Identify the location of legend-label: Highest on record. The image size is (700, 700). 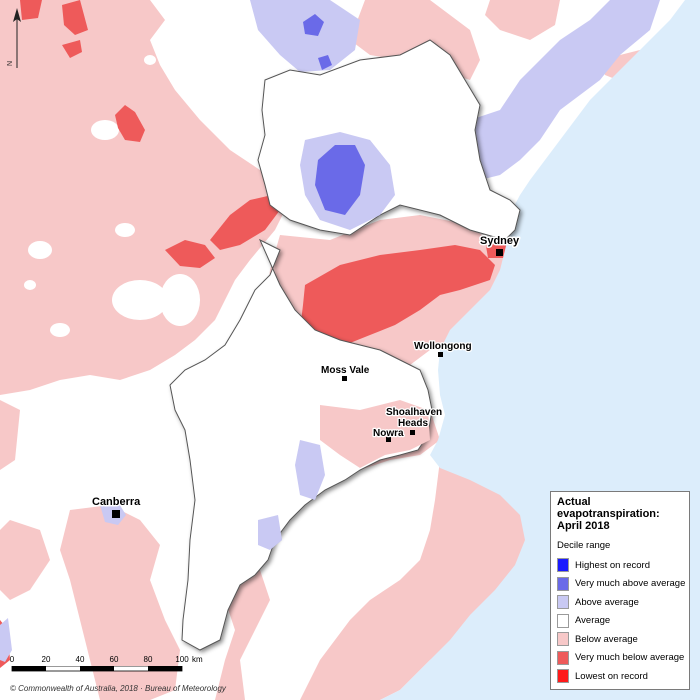
(612, 565).